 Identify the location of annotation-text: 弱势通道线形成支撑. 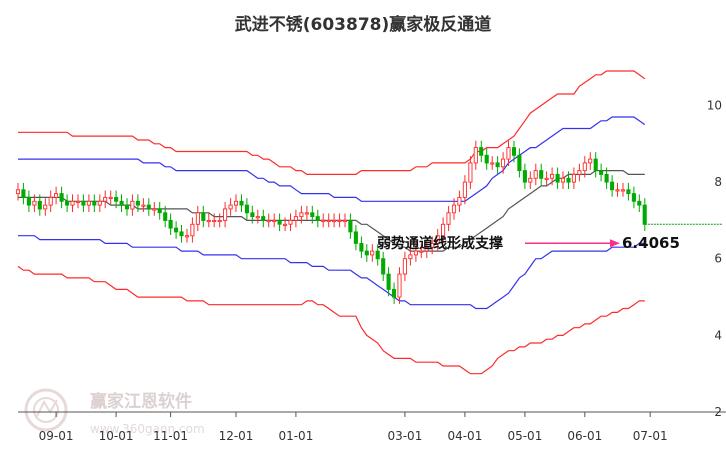
(440, 243).